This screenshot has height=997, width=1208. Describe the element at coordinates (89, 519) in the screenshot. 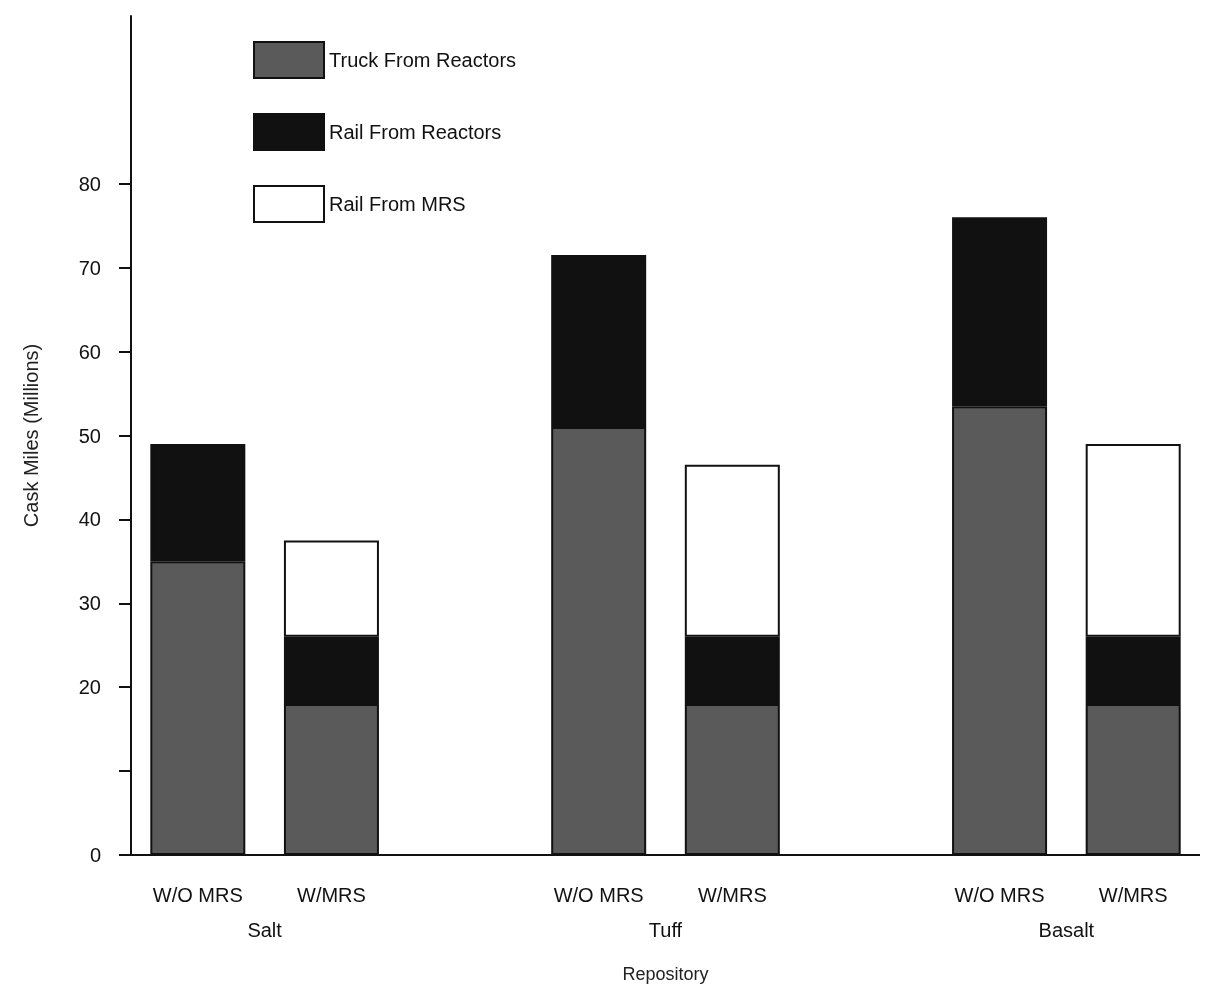

I see `y-tick-label: 40` at that location.